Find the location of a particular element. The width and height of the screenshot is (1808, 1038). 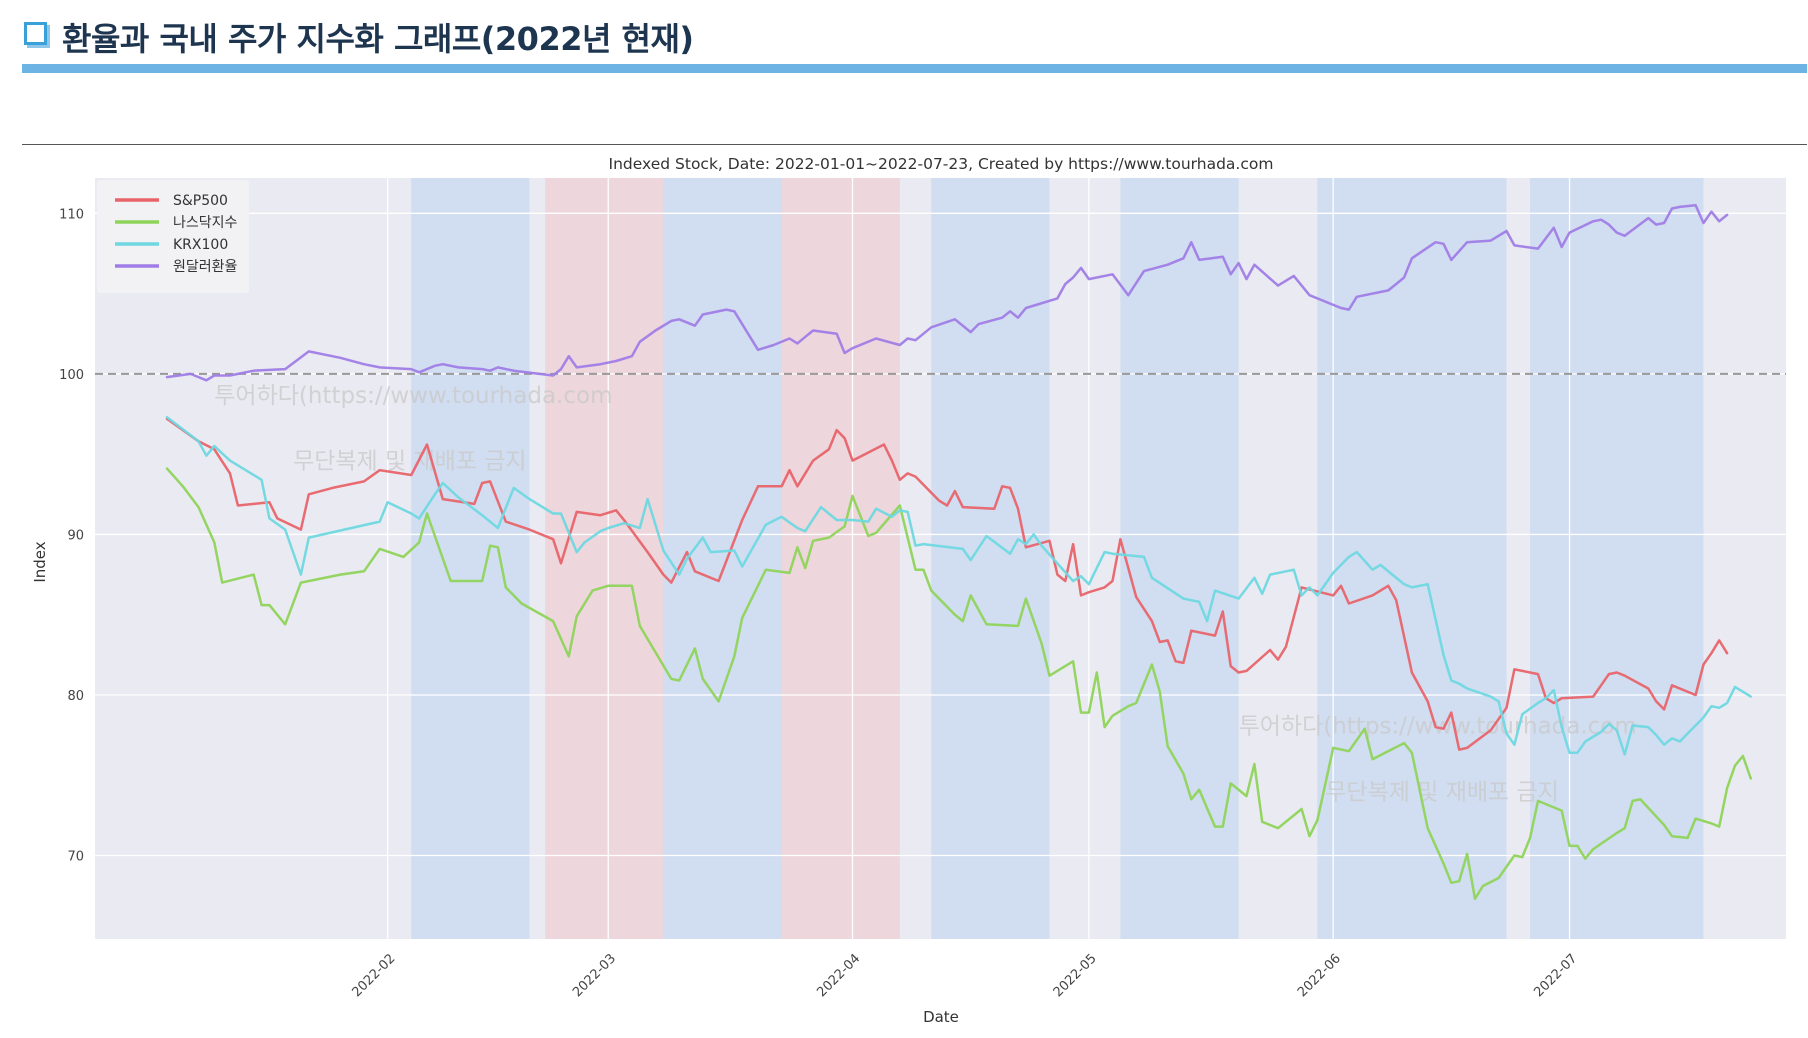

y-tick-label: 70 is located at coordinates (75, 857).